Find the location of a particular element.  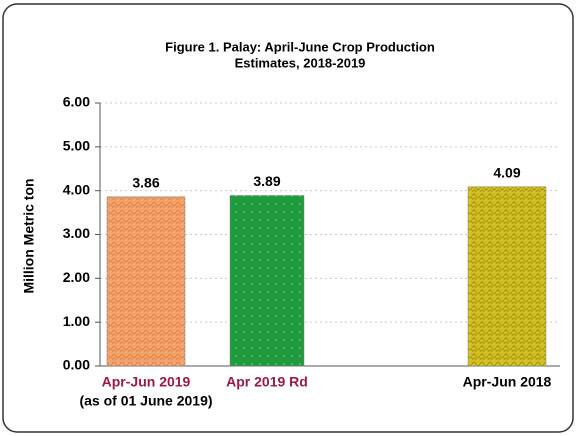

x-tick-label: Apr-Jun 2019 is located at coordinates (146, 382).